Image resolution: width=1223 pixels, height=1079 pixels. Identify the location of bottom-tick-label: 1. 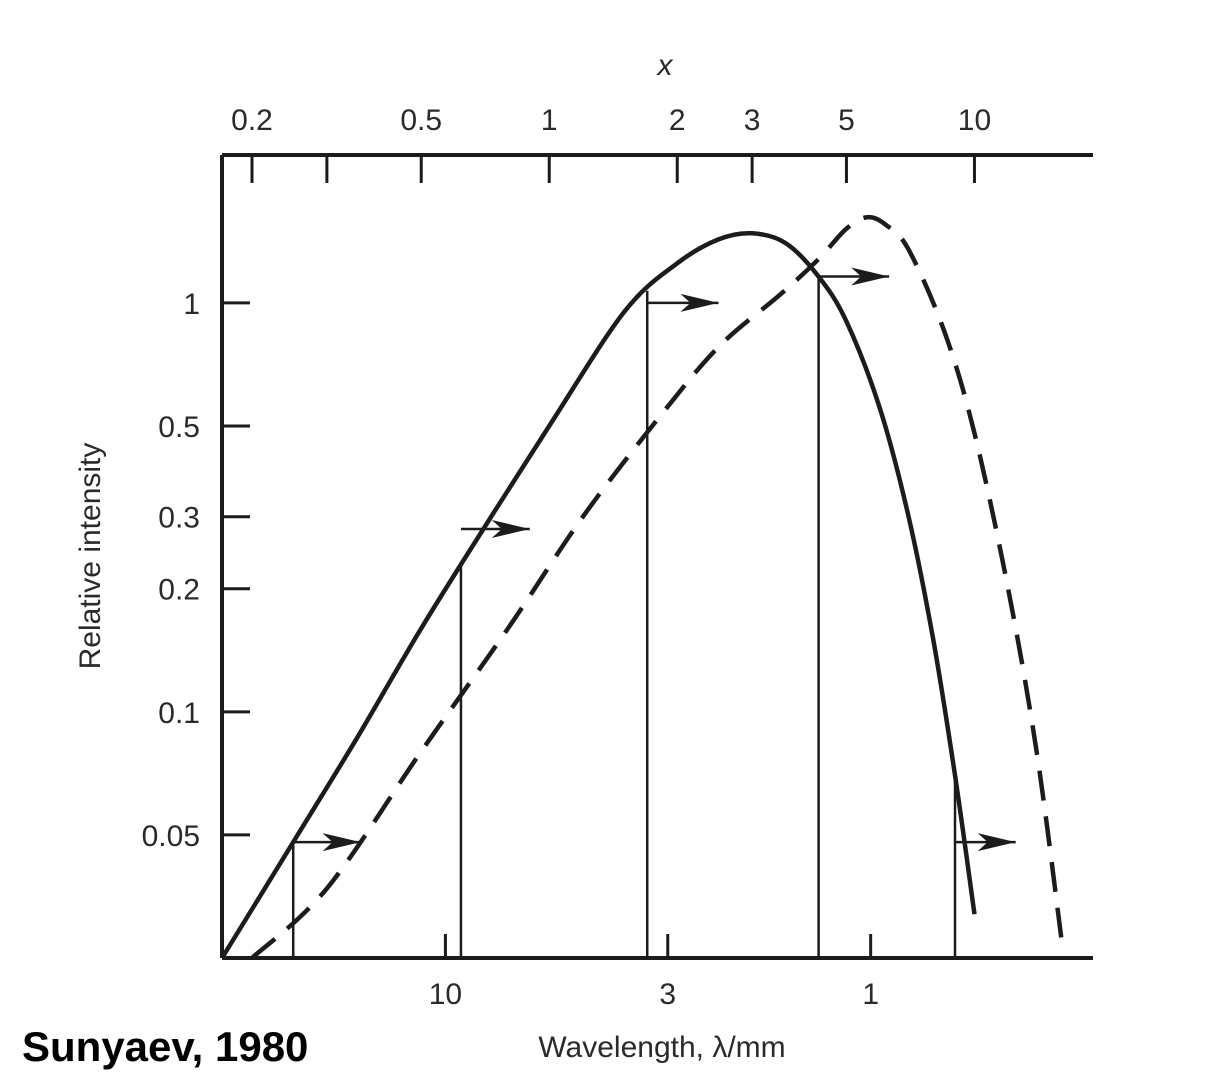
(870, 994).